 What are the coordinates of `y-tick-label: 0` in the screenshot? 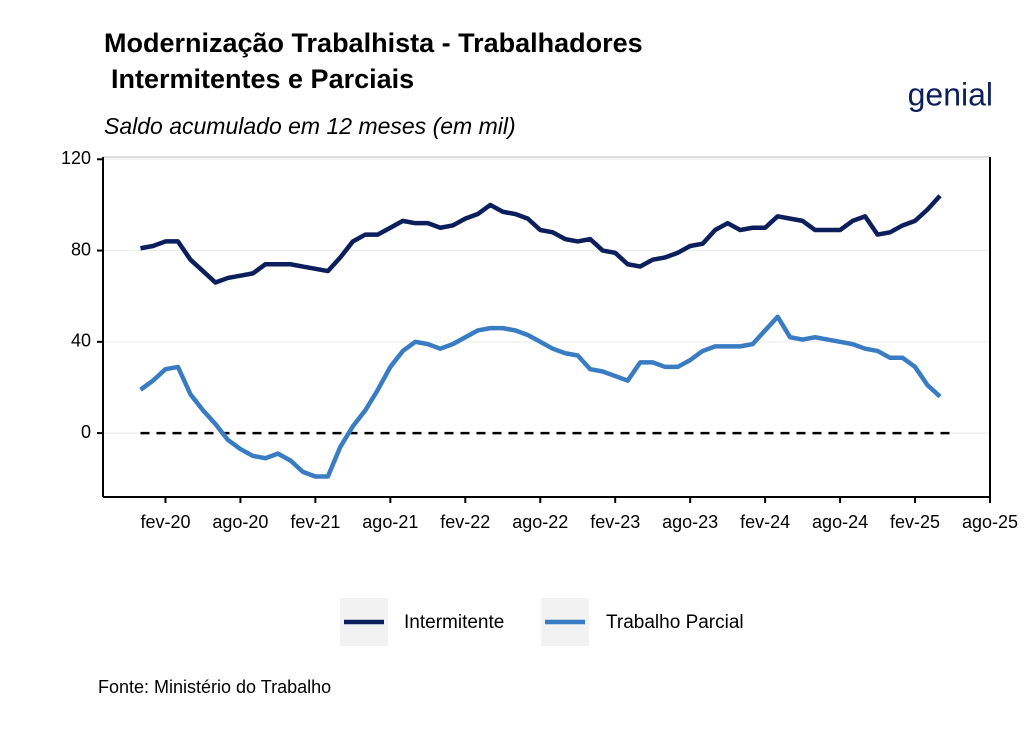 It's located at (86, 432).